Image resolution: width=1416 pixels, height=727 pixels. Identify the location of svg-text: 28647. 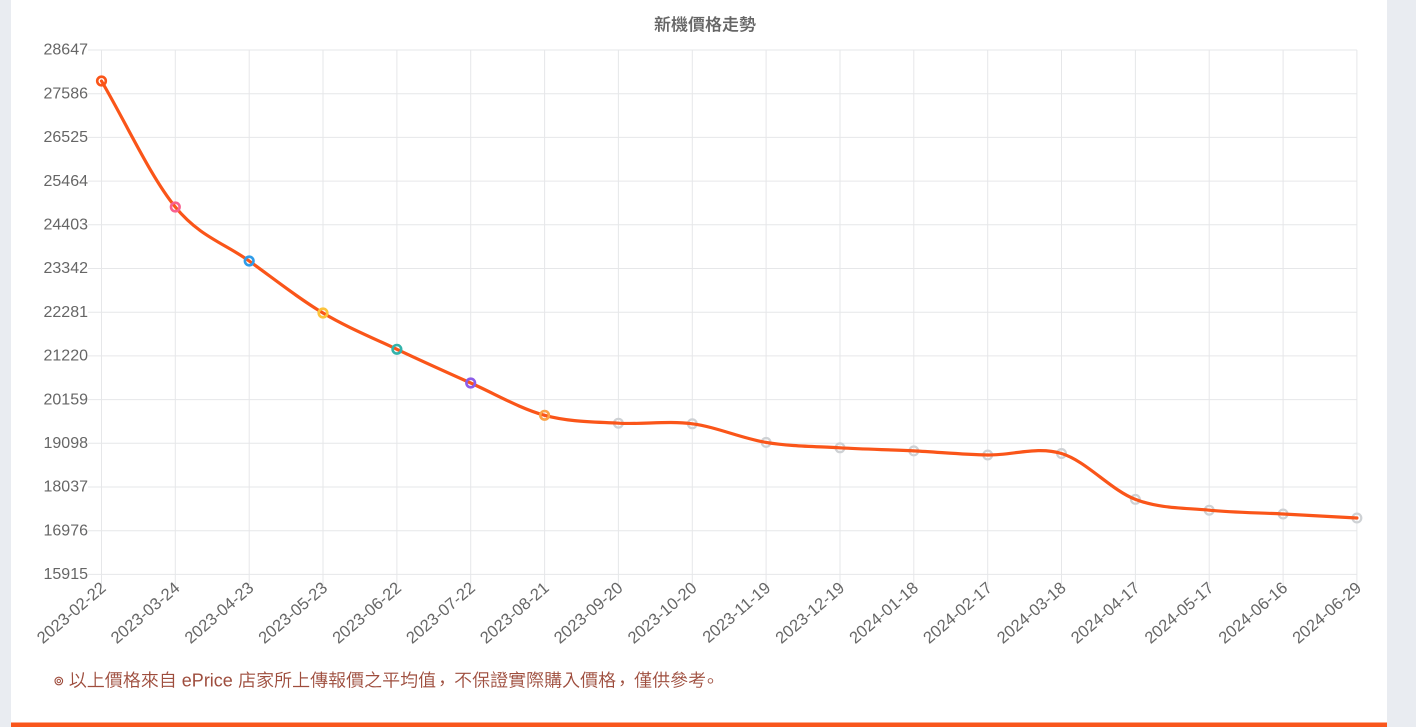
(66, 50).